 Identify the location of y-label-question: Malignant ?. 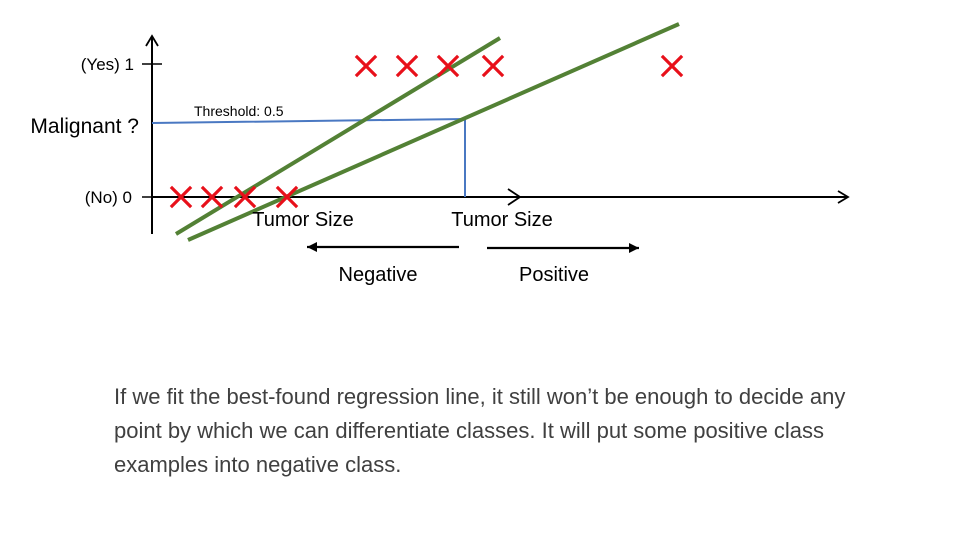
(84, 126).